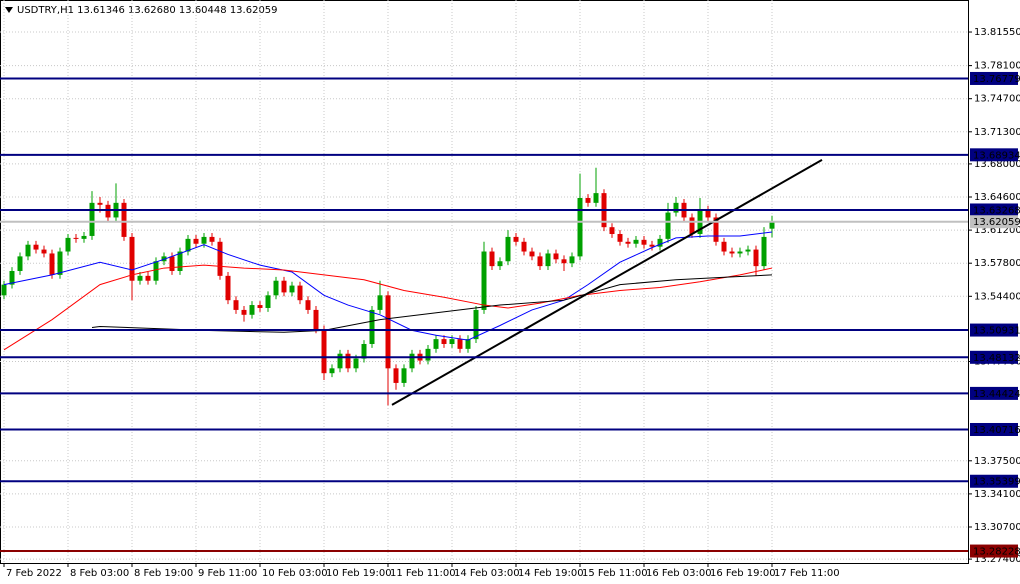 The height and width of the screenshot is (584, 1020). I want to click on y-tick-label: 13.68000, so click(997, 164).